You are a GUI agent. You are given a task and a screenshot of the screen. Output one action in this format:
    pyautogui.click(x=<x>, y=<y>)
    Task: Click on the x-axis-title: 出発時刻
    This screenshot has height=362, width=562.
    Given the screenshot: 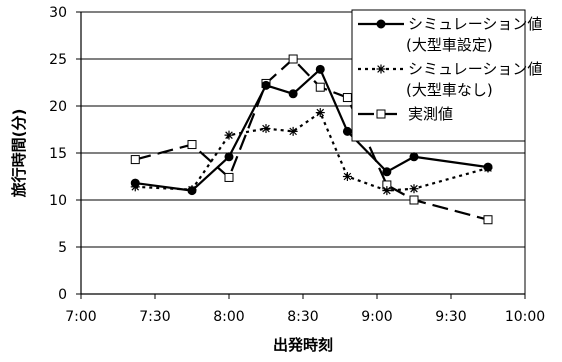 What is the action you would take?
    pyautogui.click(x=303, y=345)
    